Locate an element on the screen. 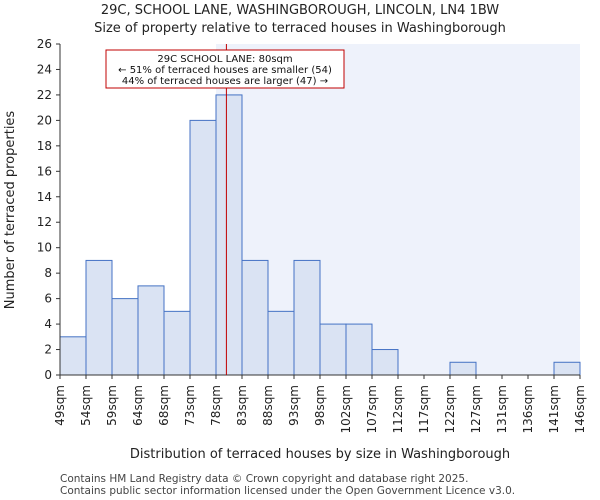  y-tick-label: 0 is located at coordinates (48, 375).